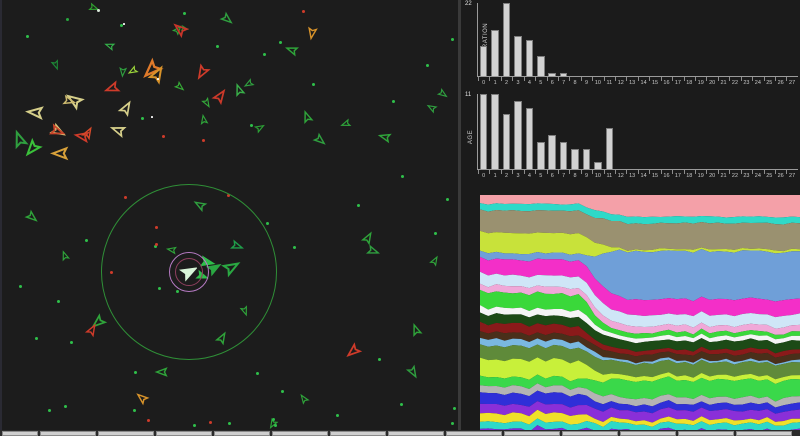  Describe the element at coordinates (574, 83) in the screenshot. I see `axis-tick-label: 8` at that location.